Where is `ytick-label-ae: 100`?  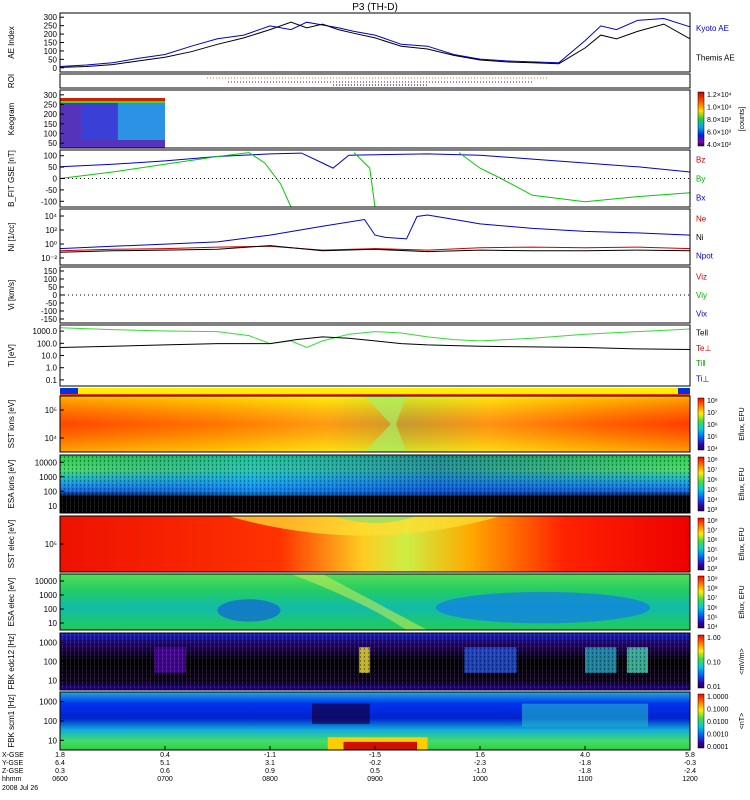 ytick-label-ae: 100 is located at coordinates (51, 51).